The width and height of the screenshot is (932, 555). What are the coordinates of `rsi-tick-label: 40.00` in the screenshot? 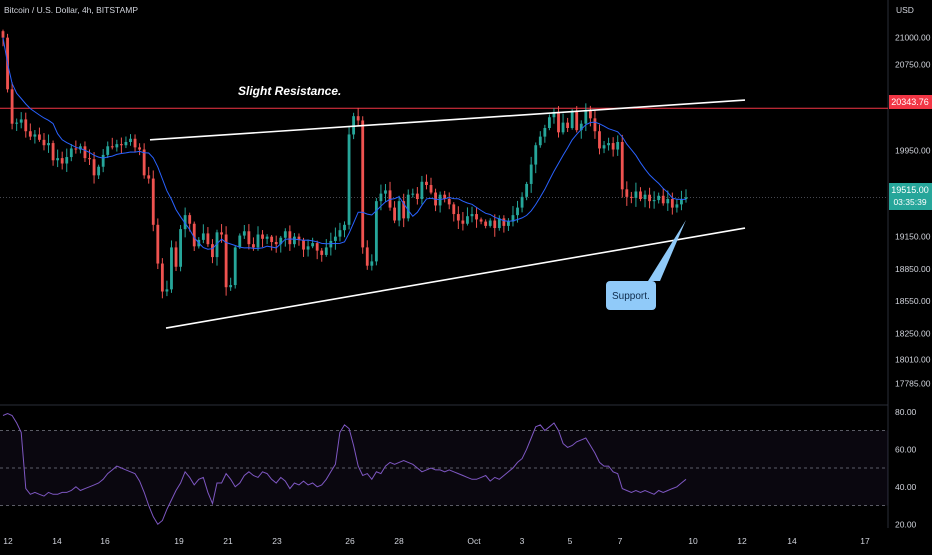 It's located at (906, 487).